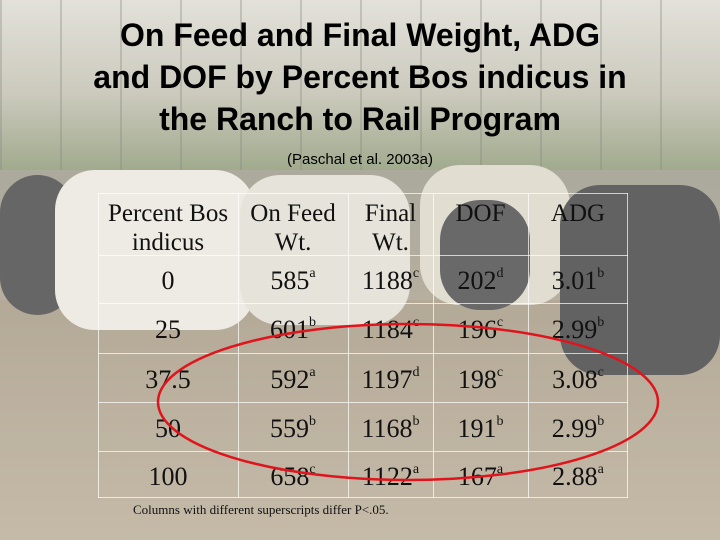 The height and width of the screenshot is (540, 720). I want to click on title-line: the Ranch to Rail Program, so click(360, 119).